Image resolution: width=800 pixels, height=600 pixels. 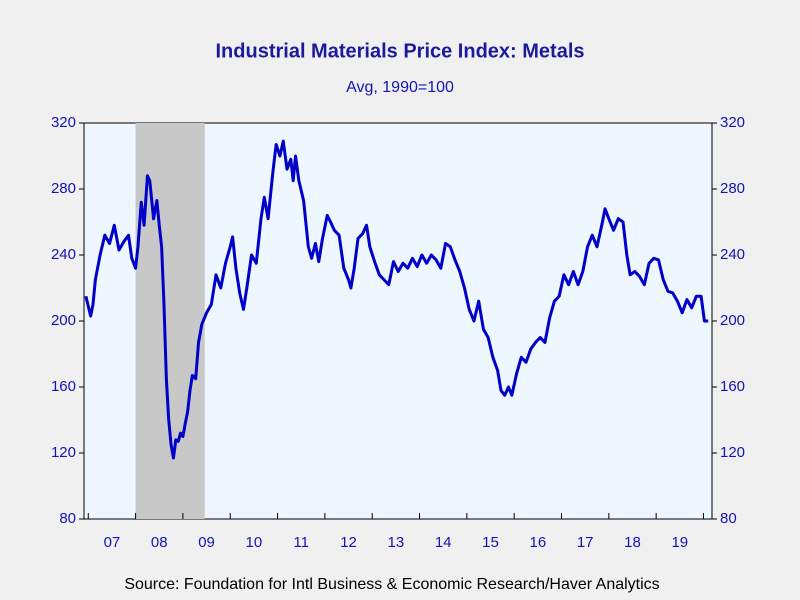 I want to click on y-tick-label: 320, so click(x=63, y=122).